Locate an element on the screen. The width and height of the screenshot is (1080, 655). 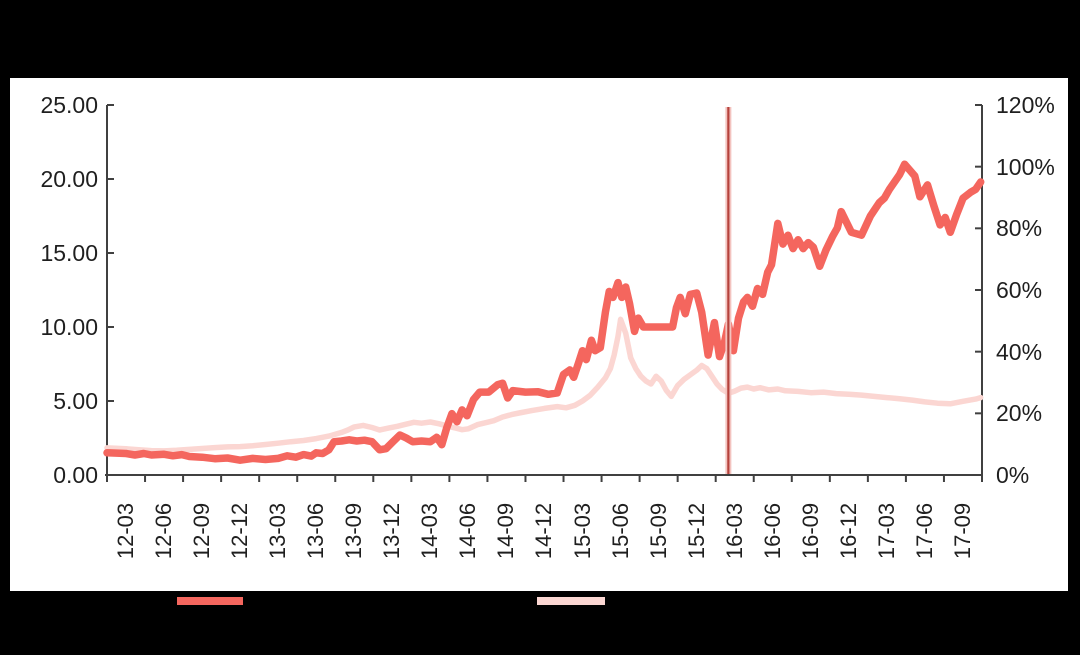
y-axis-right-label: 120% is located at coordinates (1025, 105).